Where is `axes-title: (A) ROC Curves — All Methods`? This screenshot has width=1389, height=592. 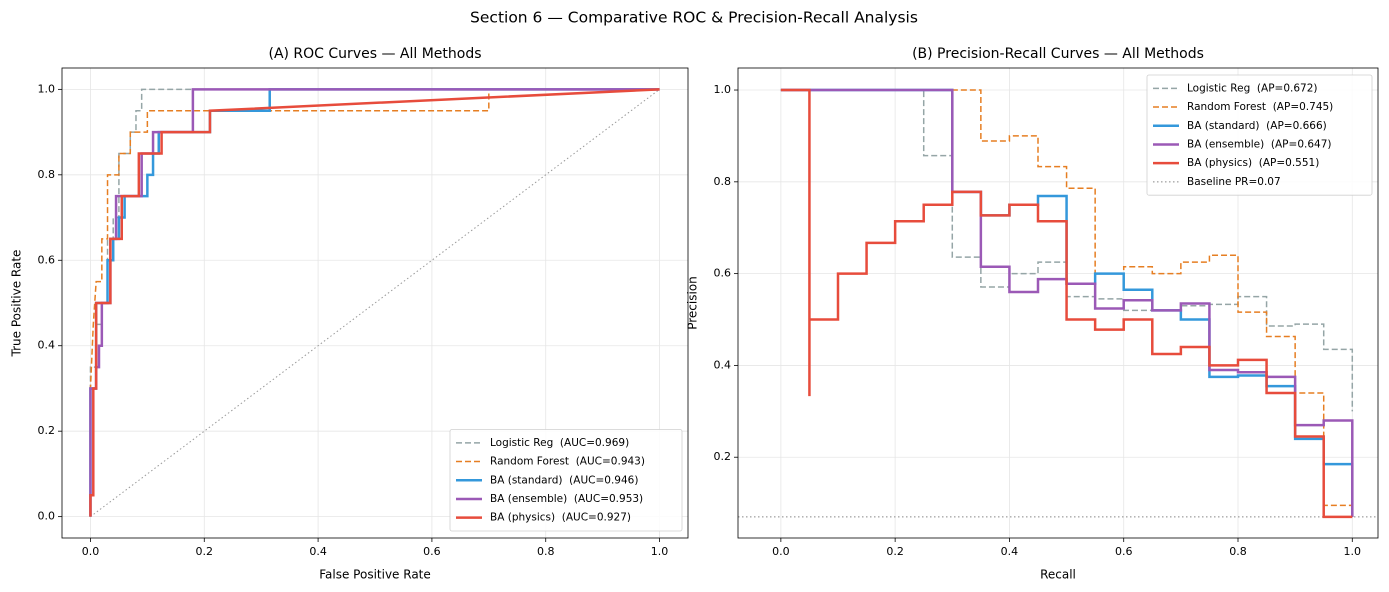 axes-title: (A) ROC Curves — All Methods is located at coordinates (374, 54).